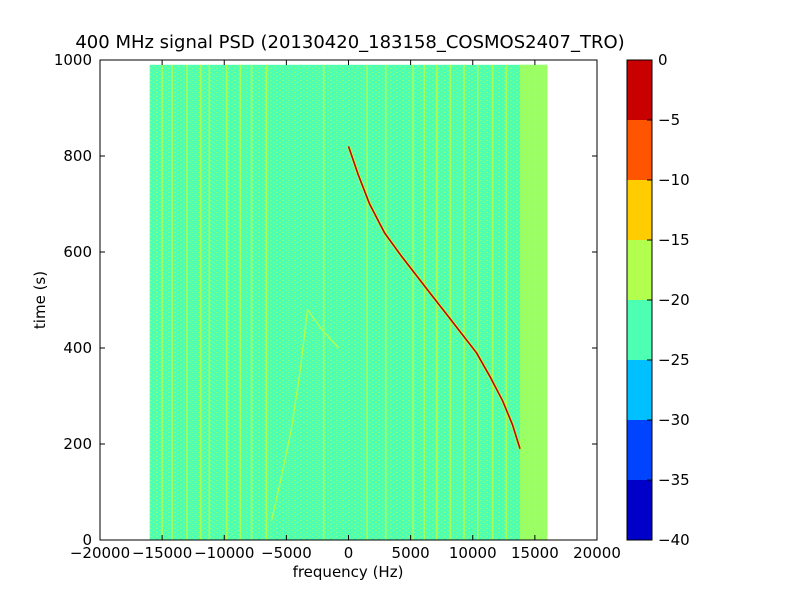 This screenshot has height=600, width=800. I want to click on colorbar-tick-label: 0, so click(663, 60).